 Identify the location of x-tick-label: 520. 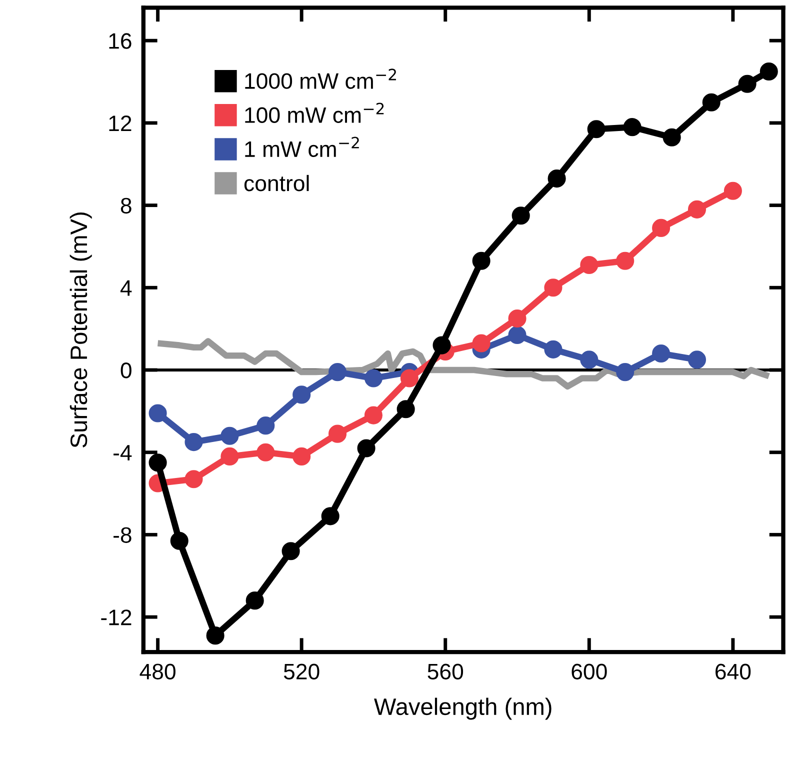
(302, 672).